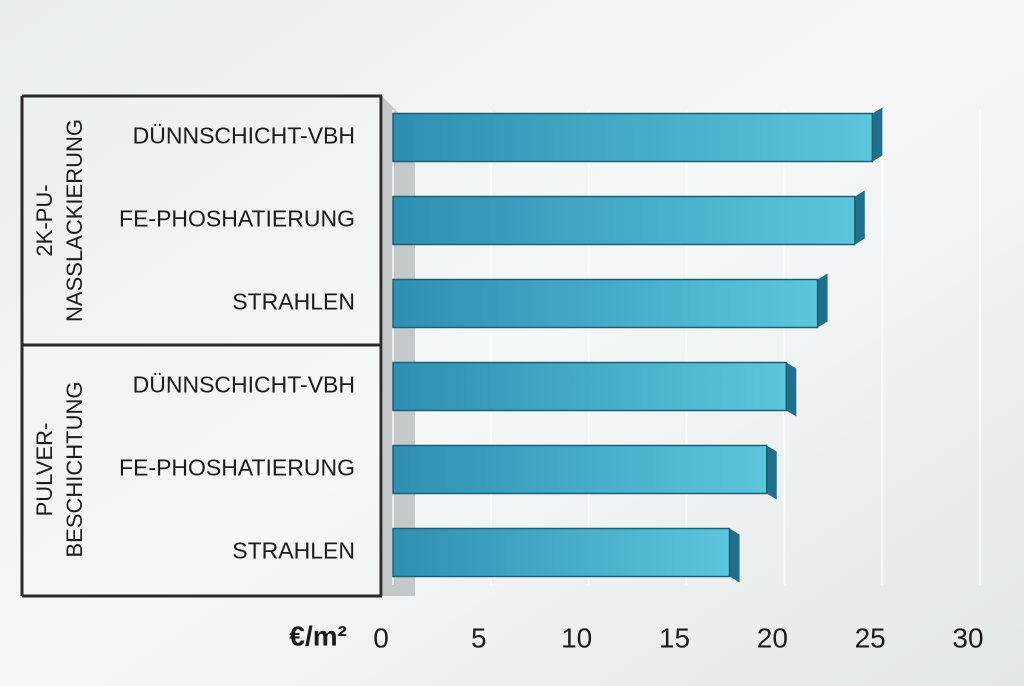 This screenshot has height=686, width=1024. Describe the element at coordinates (967, 637) in the screenshot. I see `x-tick-label: 30` at that location.